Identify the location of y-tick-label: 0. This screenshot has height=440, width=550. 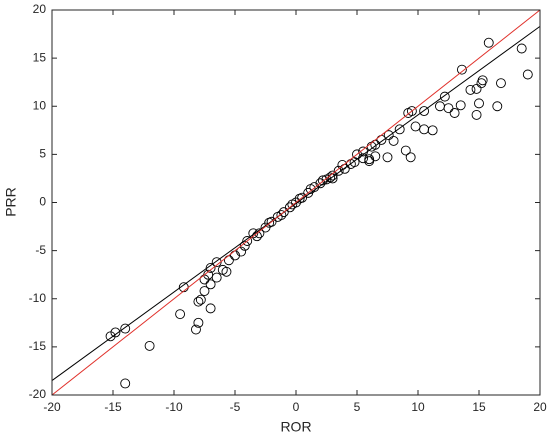
(42, 202).